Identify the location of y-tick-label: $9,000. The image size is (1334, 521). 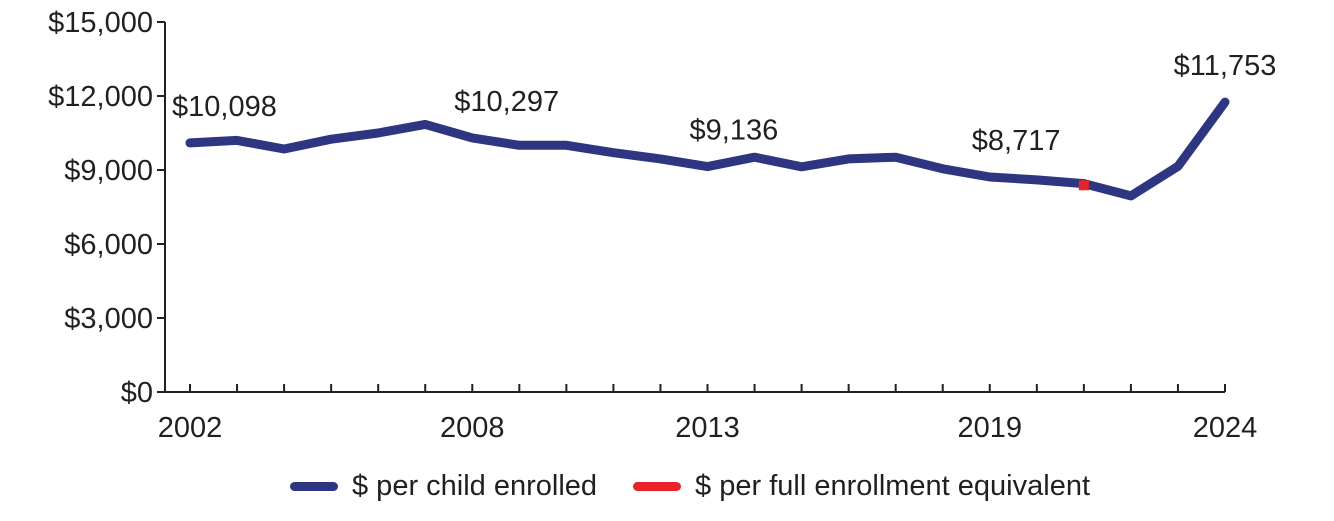
(108, 171).